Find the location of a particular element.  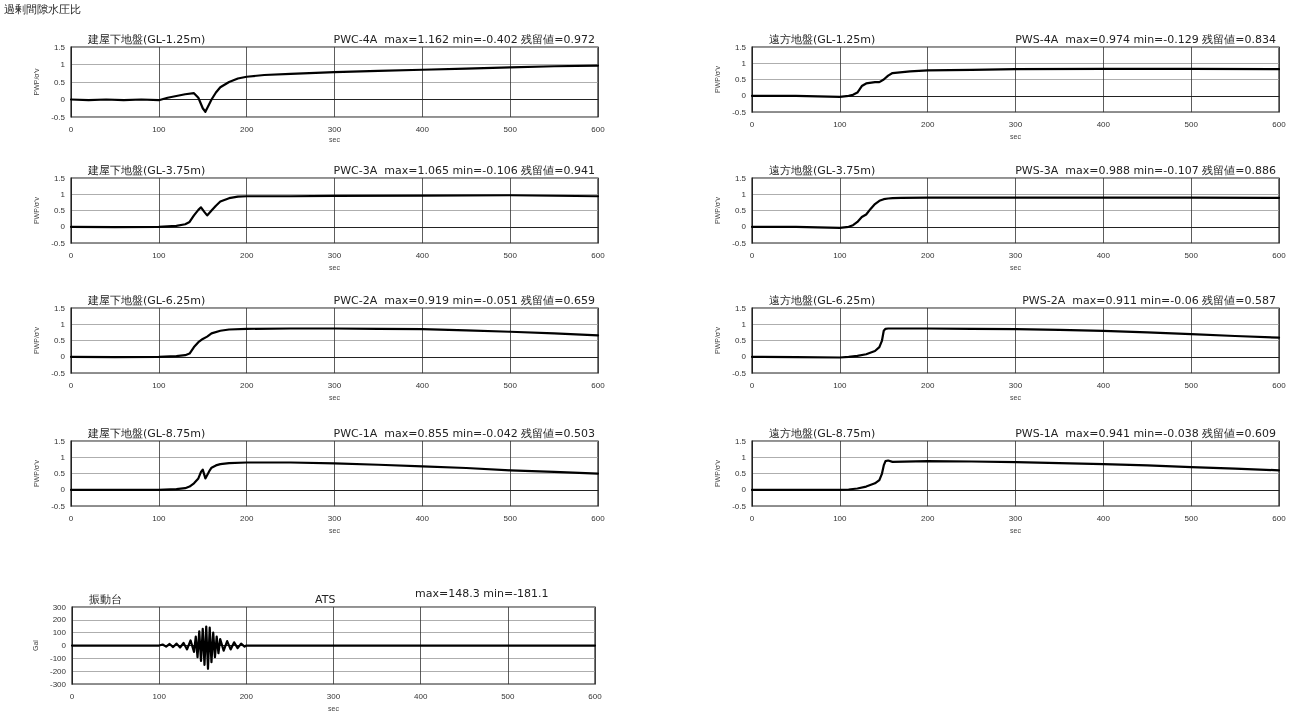

chart-subtitle: PWS-2A max=0.911 min=-0.06 残留値=0.587 is located at coordinates (1149, 300).